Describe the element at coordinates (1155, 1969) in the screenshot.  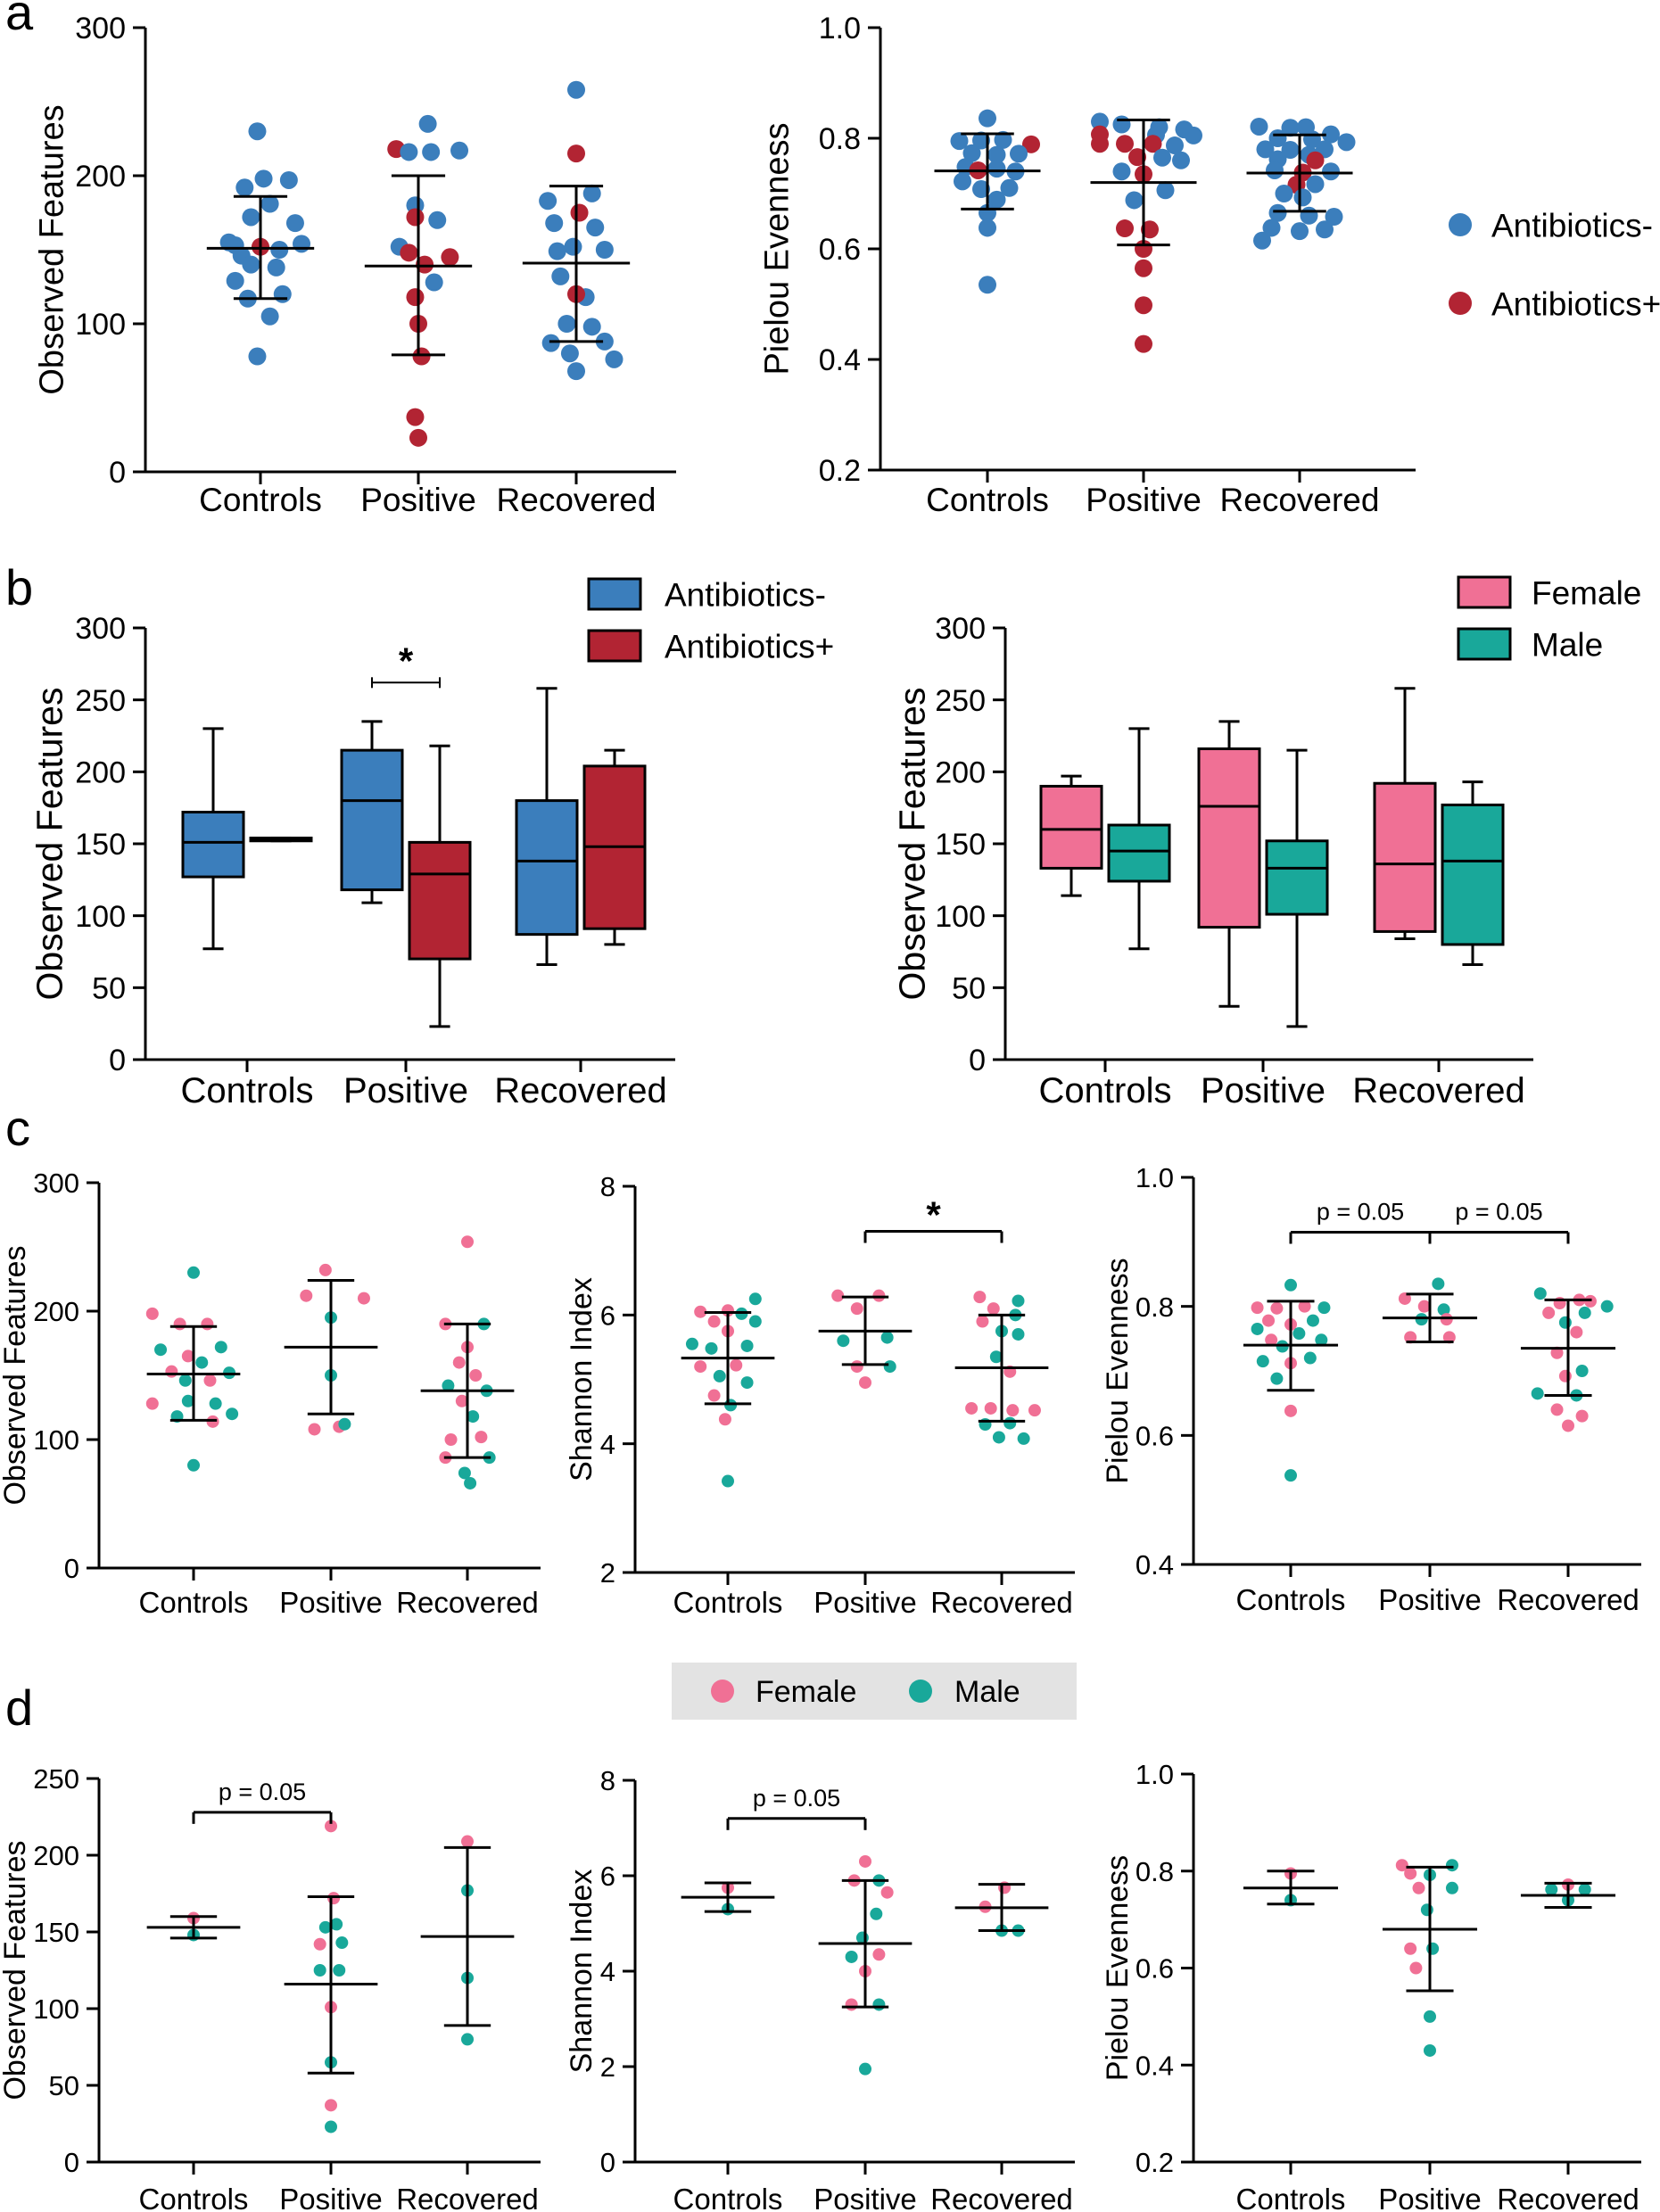
I see `y-tick-label: 0.6` at that location.